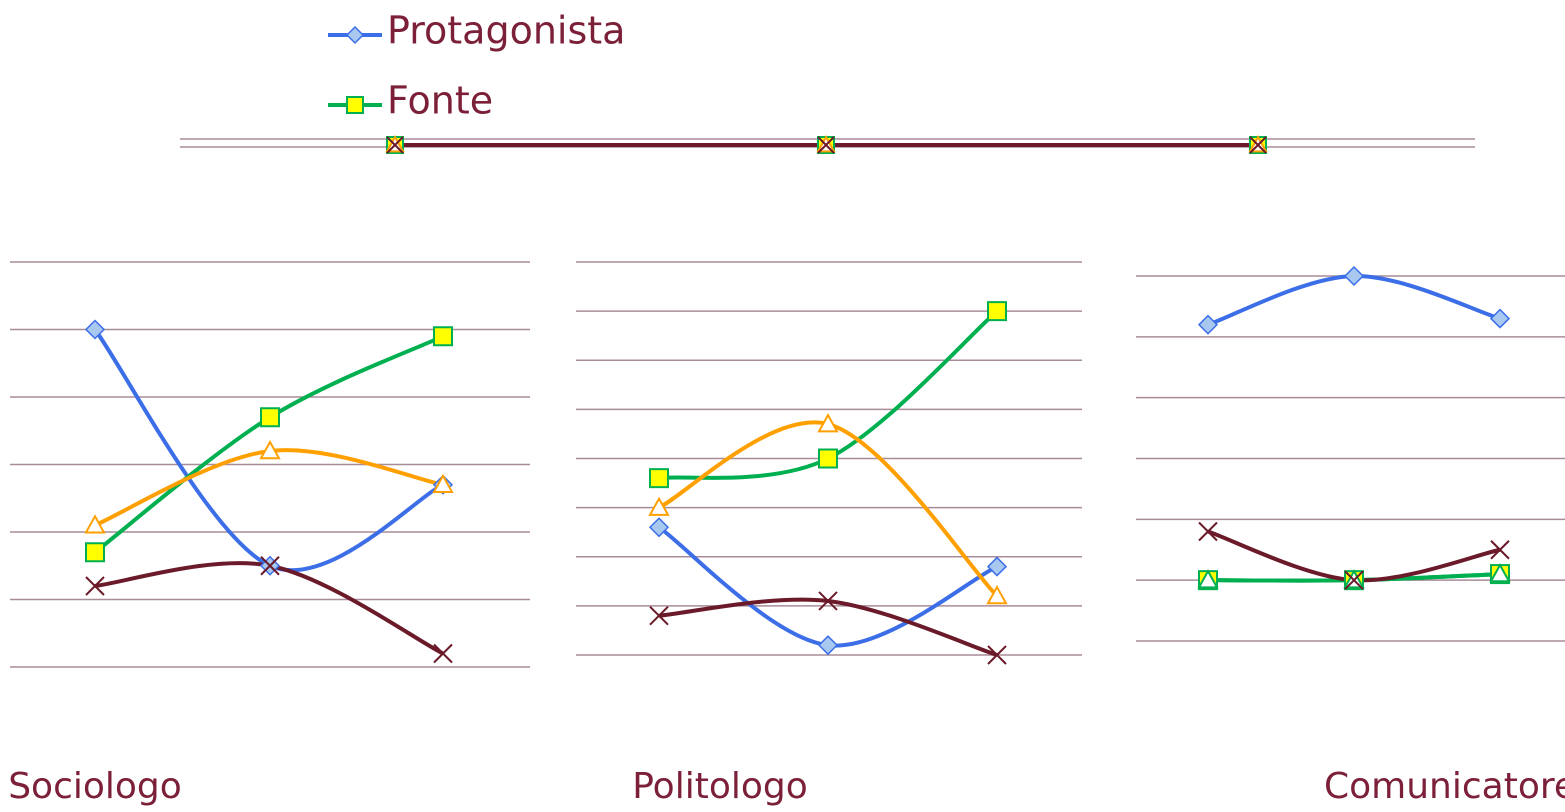 This screenshot has height=812, width=1565. I want to click on legend-label: Protagonista, so click(506, 31).